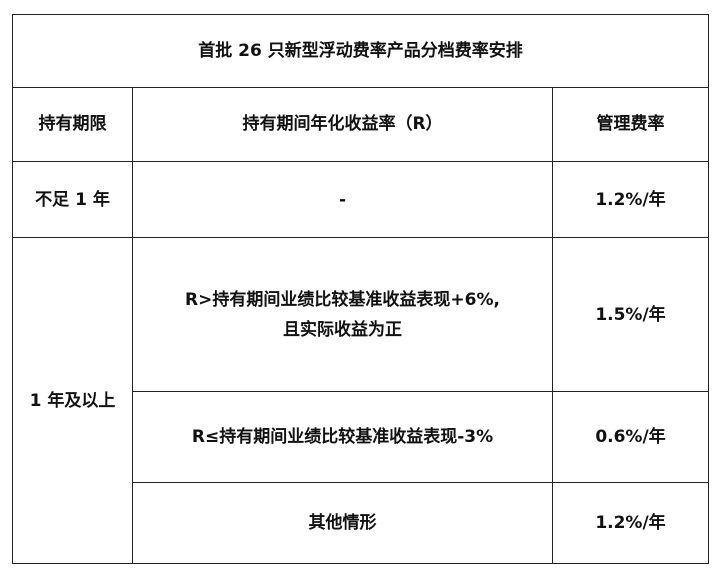  I want to click on table-row: 其他情形 1.2%/年, so click(361, 523).